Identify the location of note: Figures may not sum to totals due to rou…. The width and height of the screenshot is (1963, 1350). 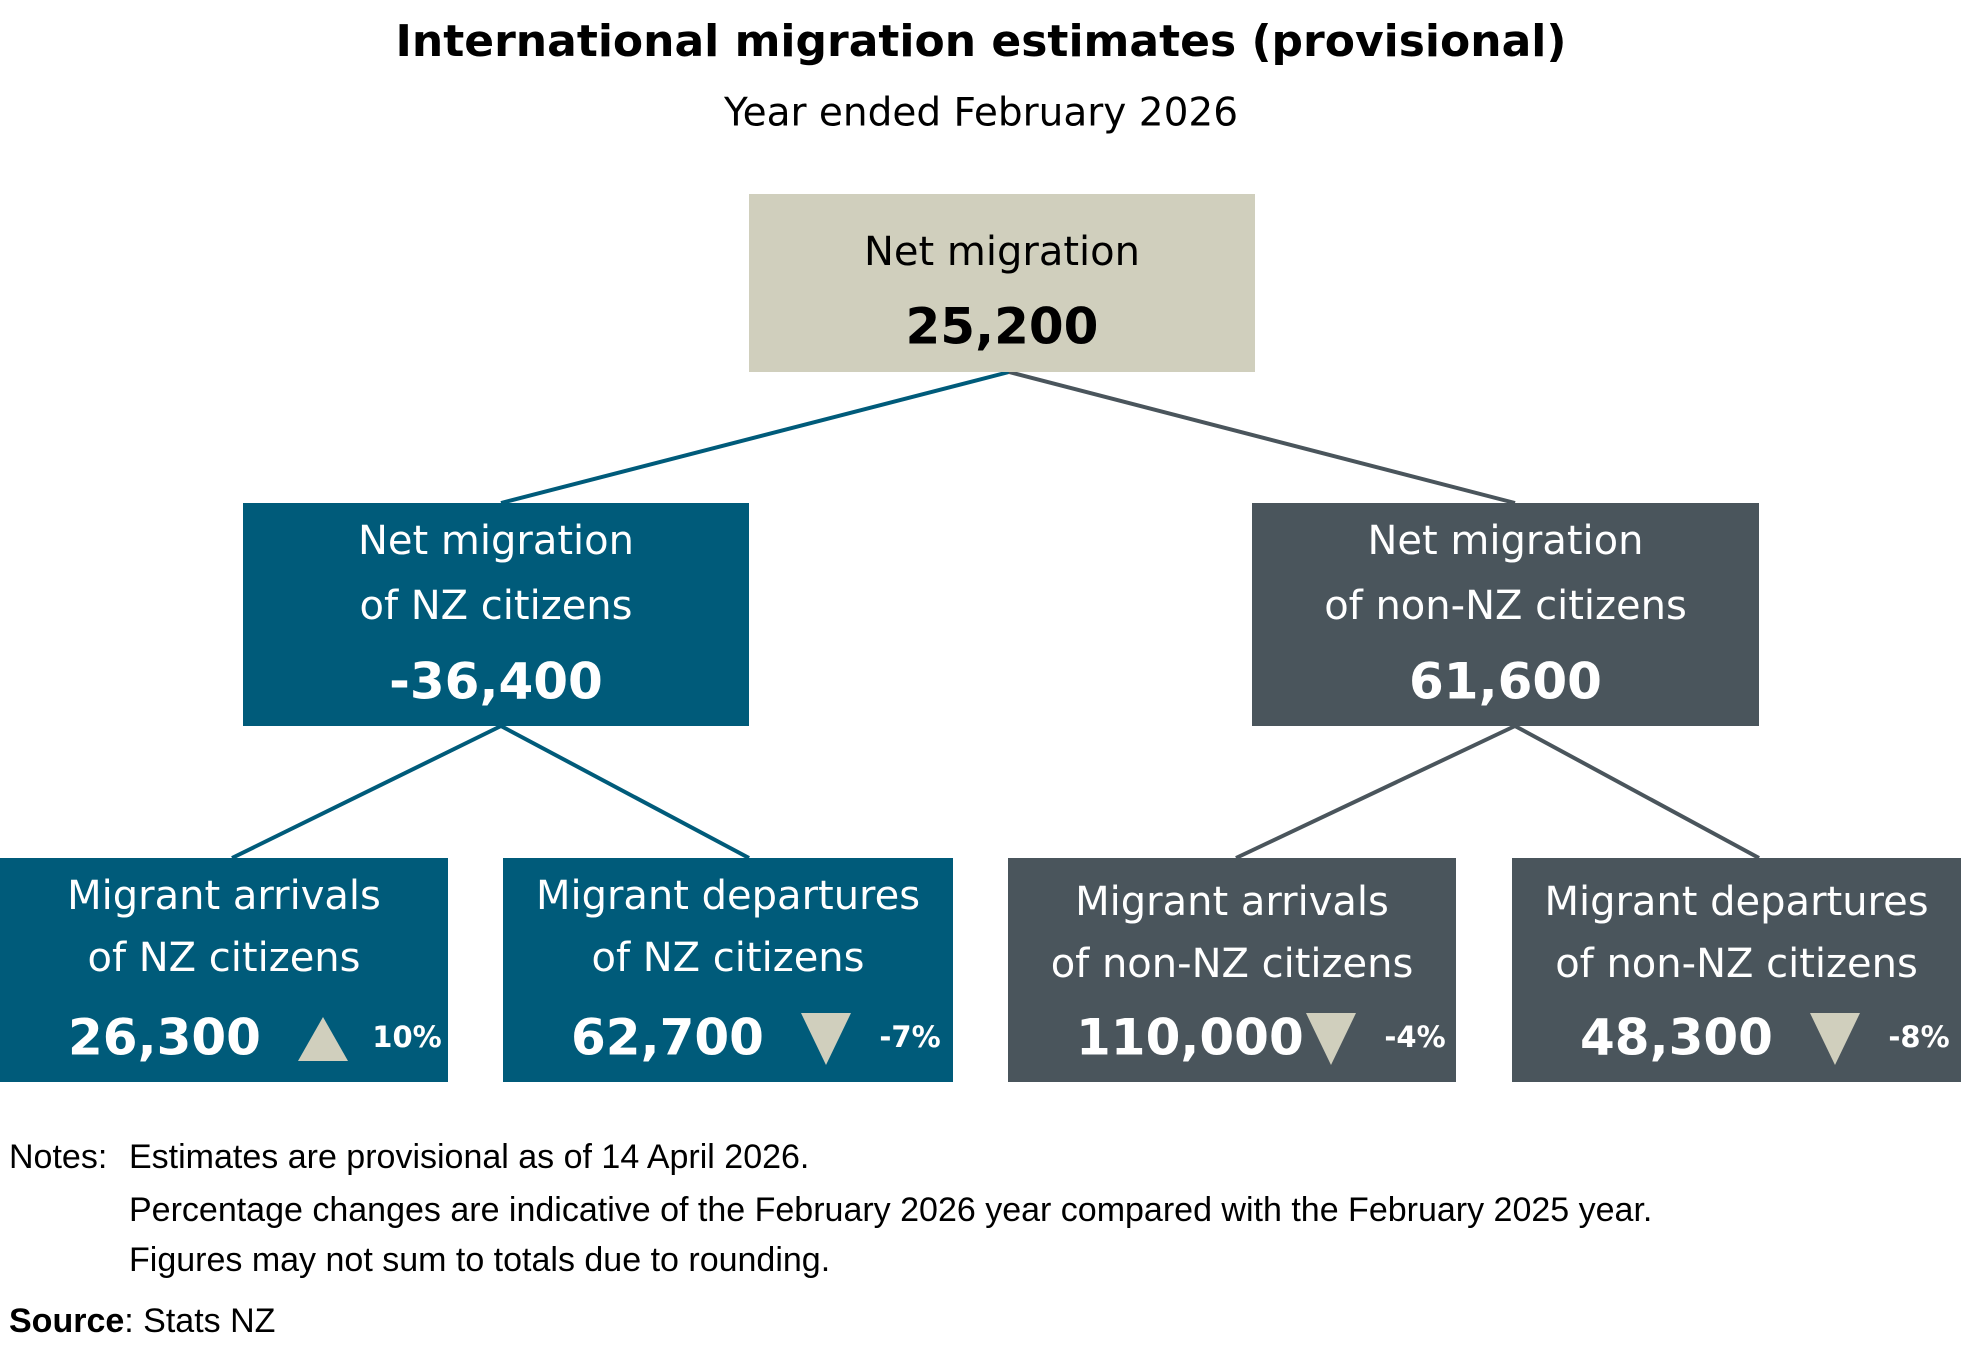
(479, 1260).